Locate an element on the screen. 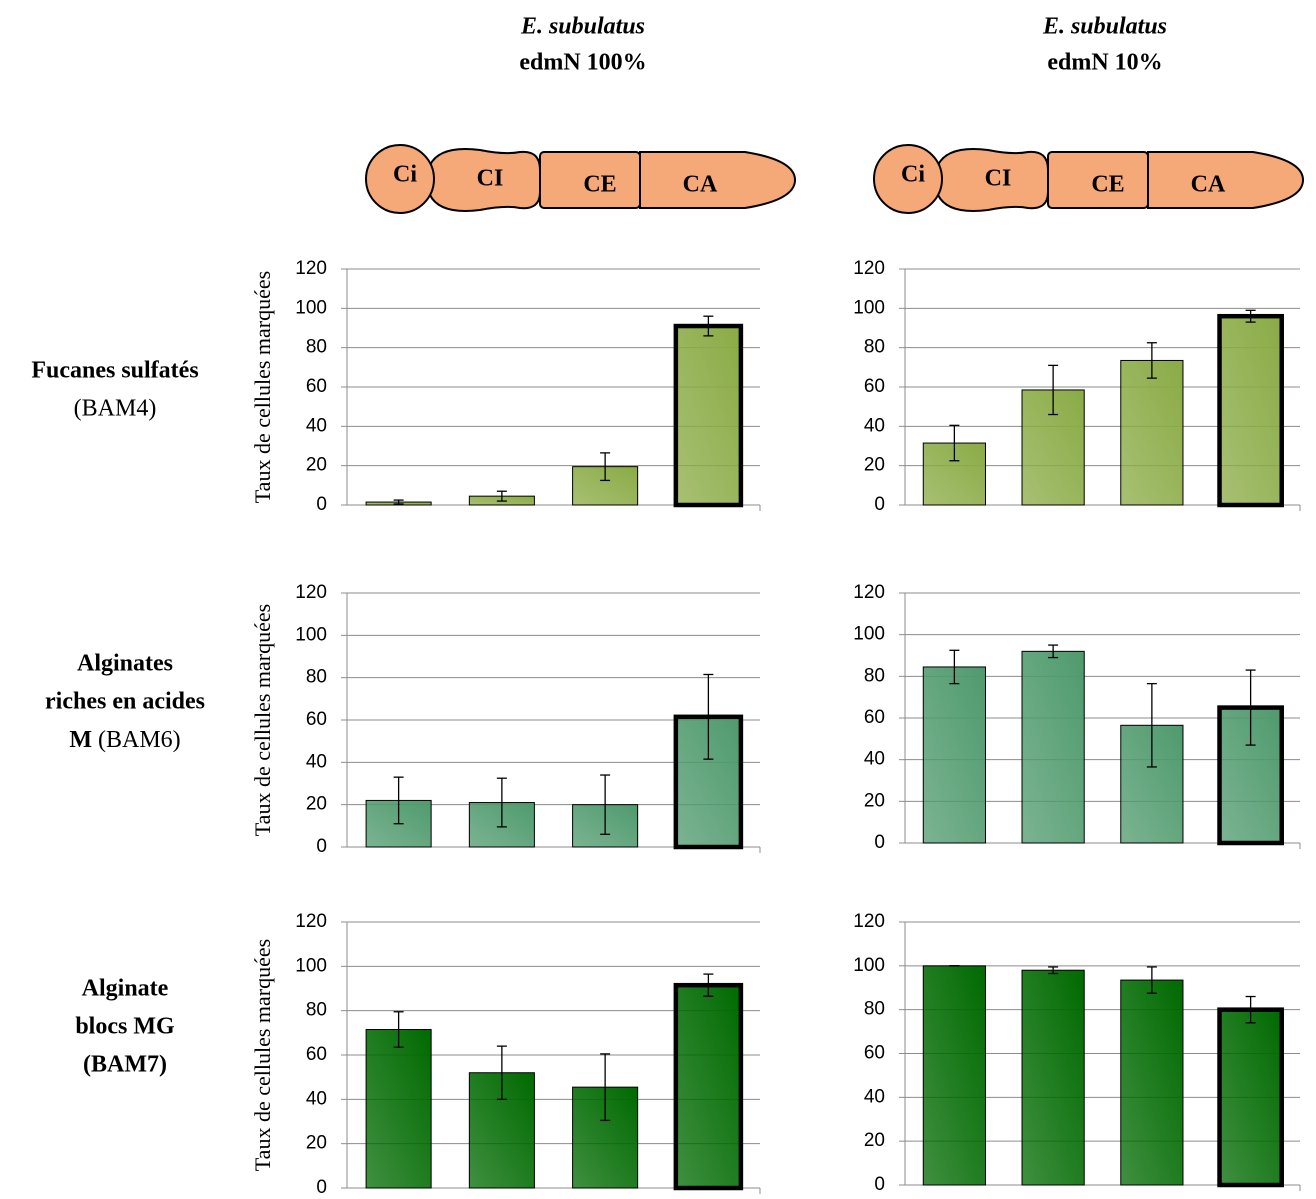  row-antibody: (BAM6) is located at coordinates (139, 740).